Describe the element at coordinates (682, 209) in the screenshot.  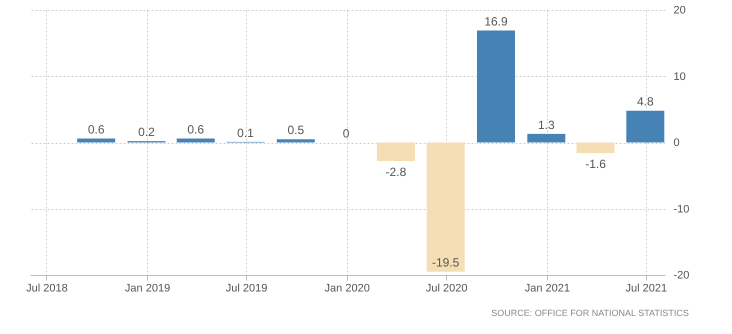
I see `y-tick-label: -10` at that location.